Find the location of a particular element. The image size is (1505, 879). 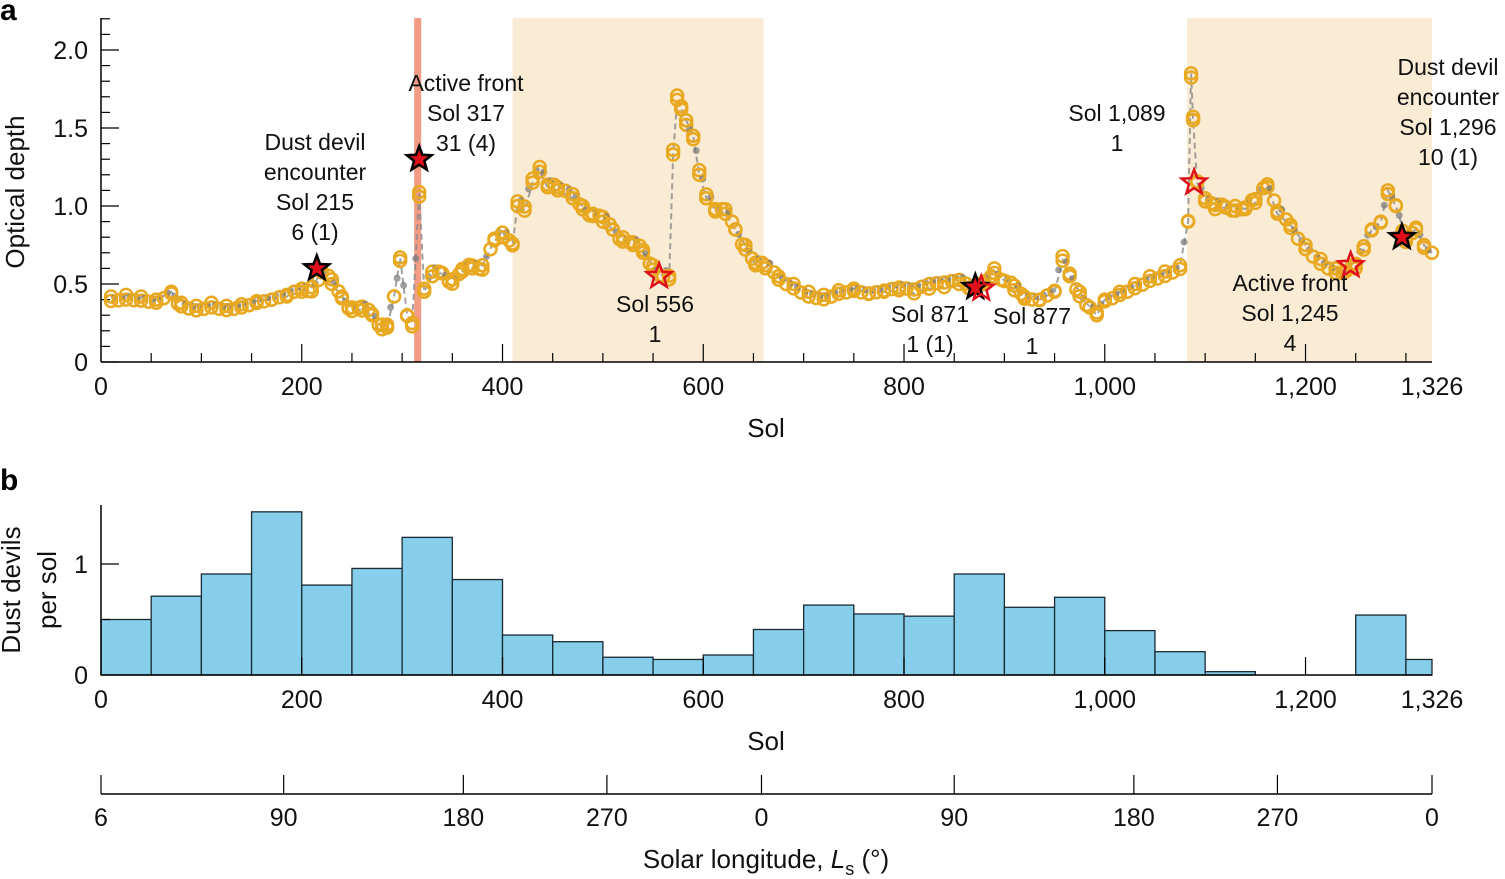

panel-label-b: b is located at coordinates (9, 480).